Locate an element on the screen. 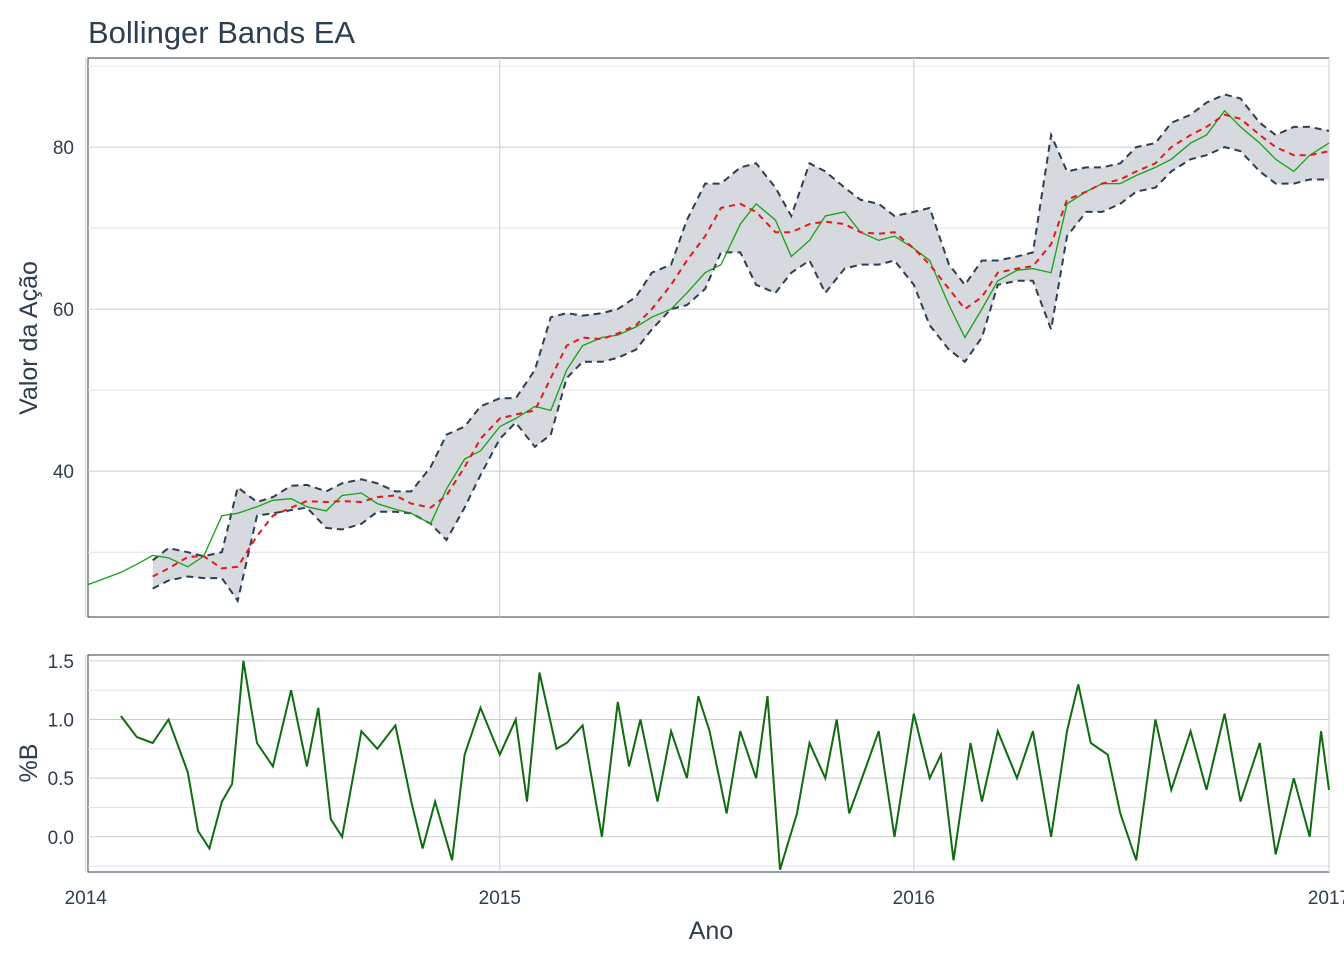 The image size is (1344, 960). percent-b-y-tick-labels: 0.0 0.5 1.0 1.5 is located at coordinates (61, 750).